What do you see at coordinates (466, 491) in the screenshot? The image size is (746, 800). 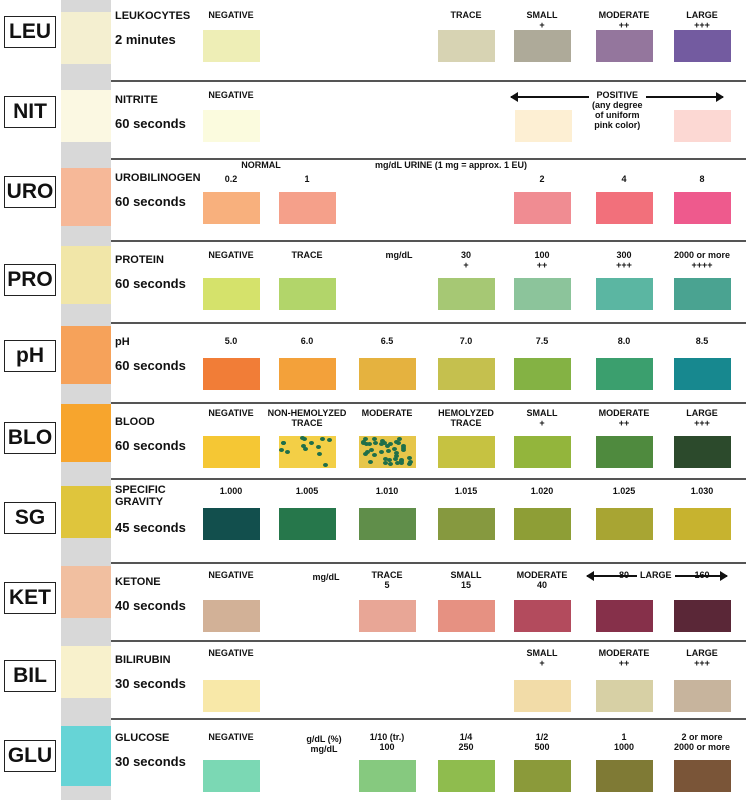 I see `swatch-label: 1.015` at bounding box center [466, 491].